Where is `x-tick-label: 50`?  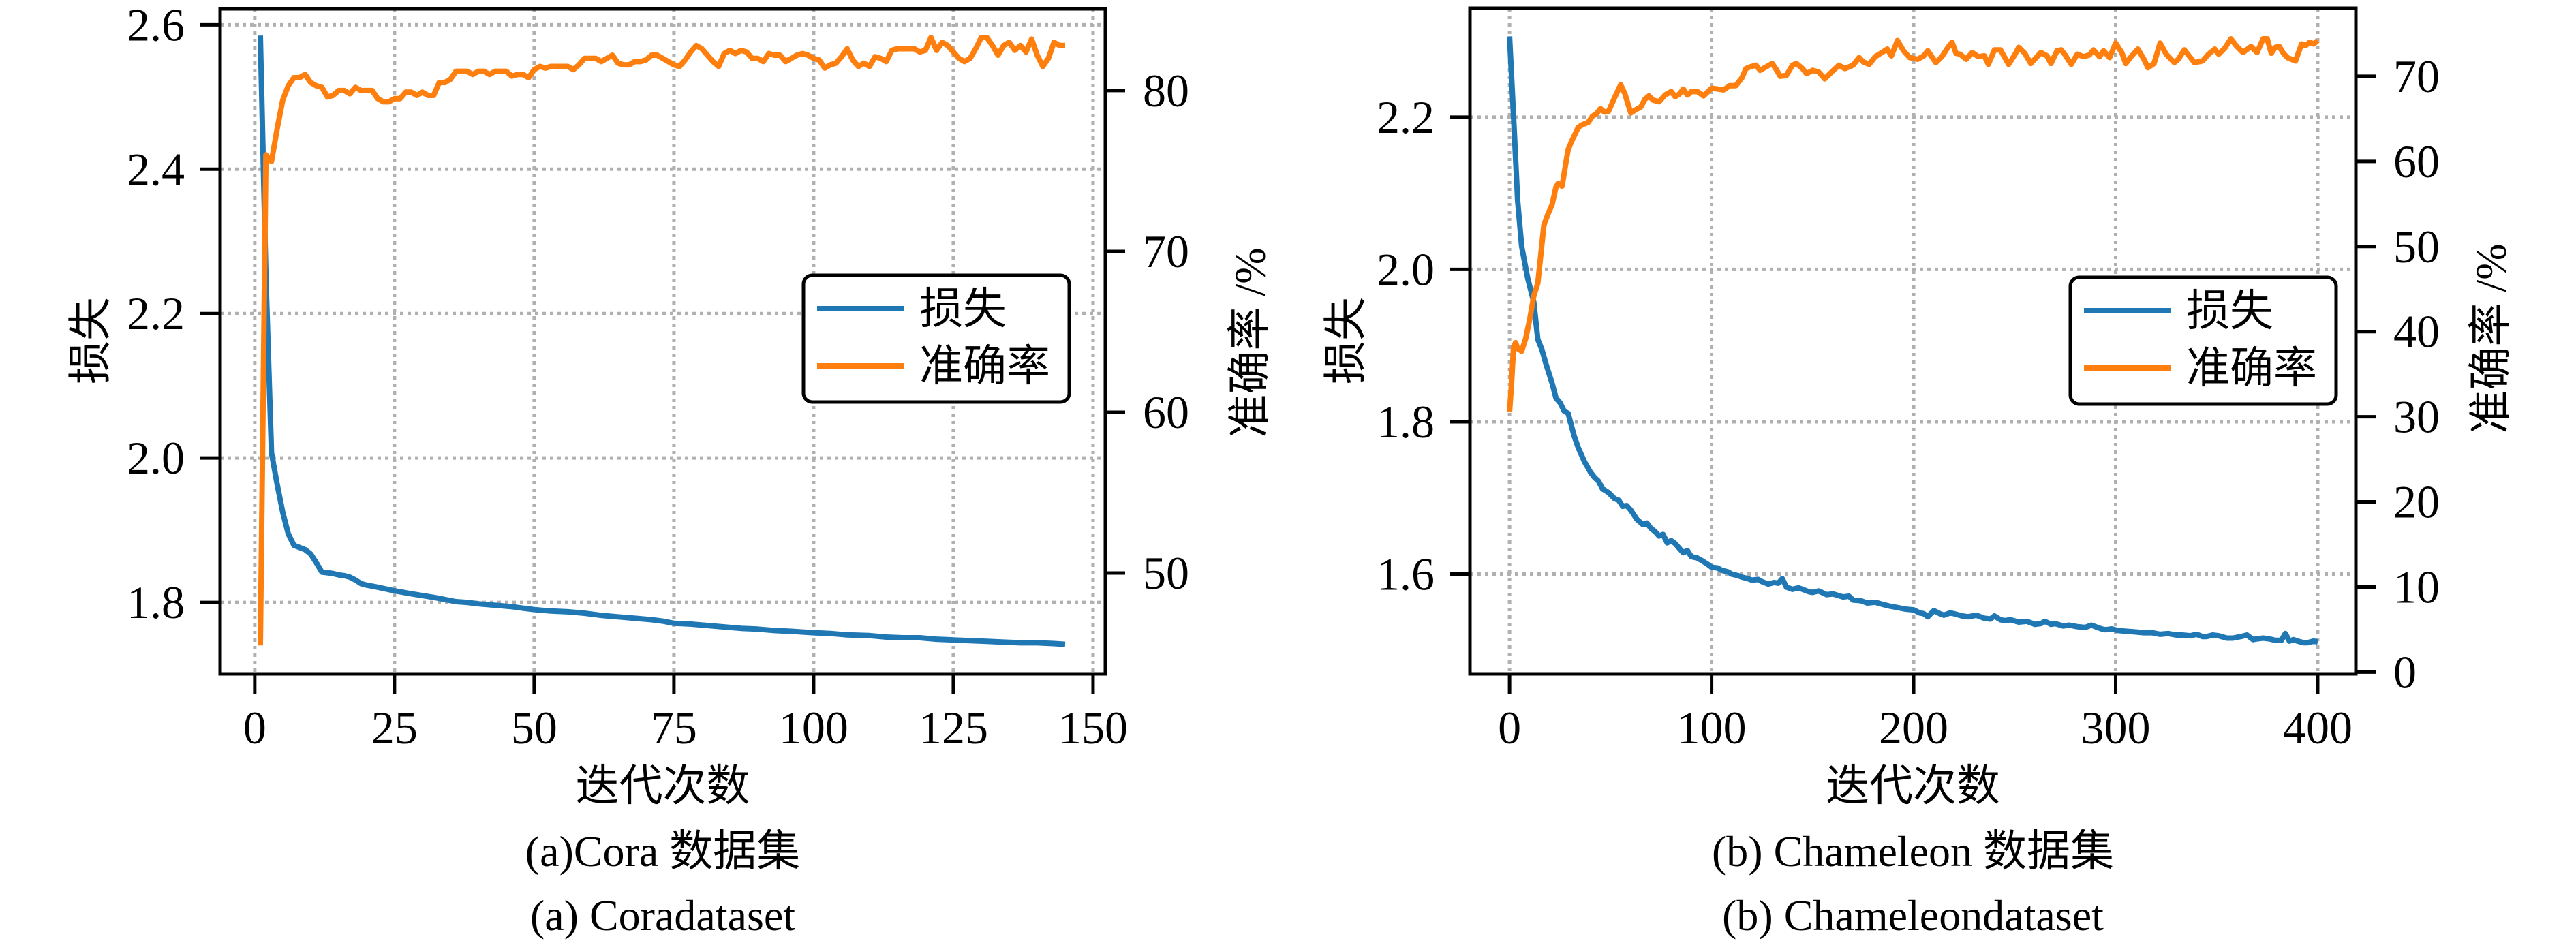 x-tick-label: 50 is located at coordinates (534, 728).